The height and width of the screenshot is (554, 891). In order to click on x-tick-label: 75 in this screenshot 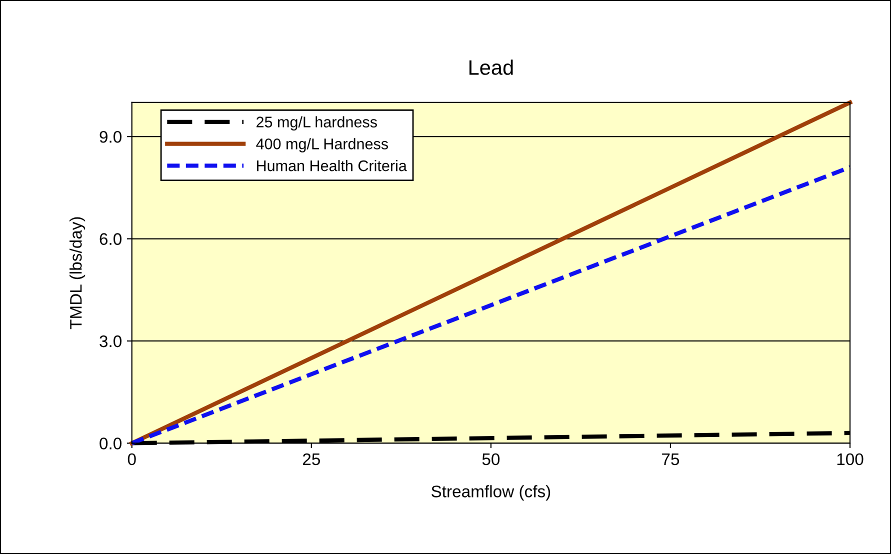, I will do `click(671, 460)`.